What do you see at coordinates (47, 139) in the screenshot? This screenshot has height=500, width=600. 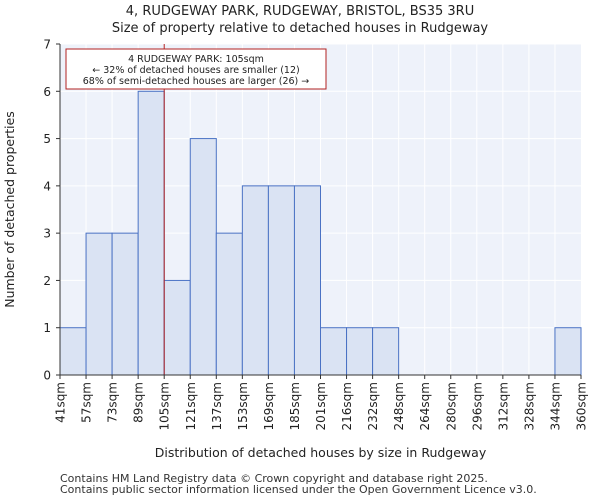 I see `y-tick-label: 5` at bounding box center [47, 139].